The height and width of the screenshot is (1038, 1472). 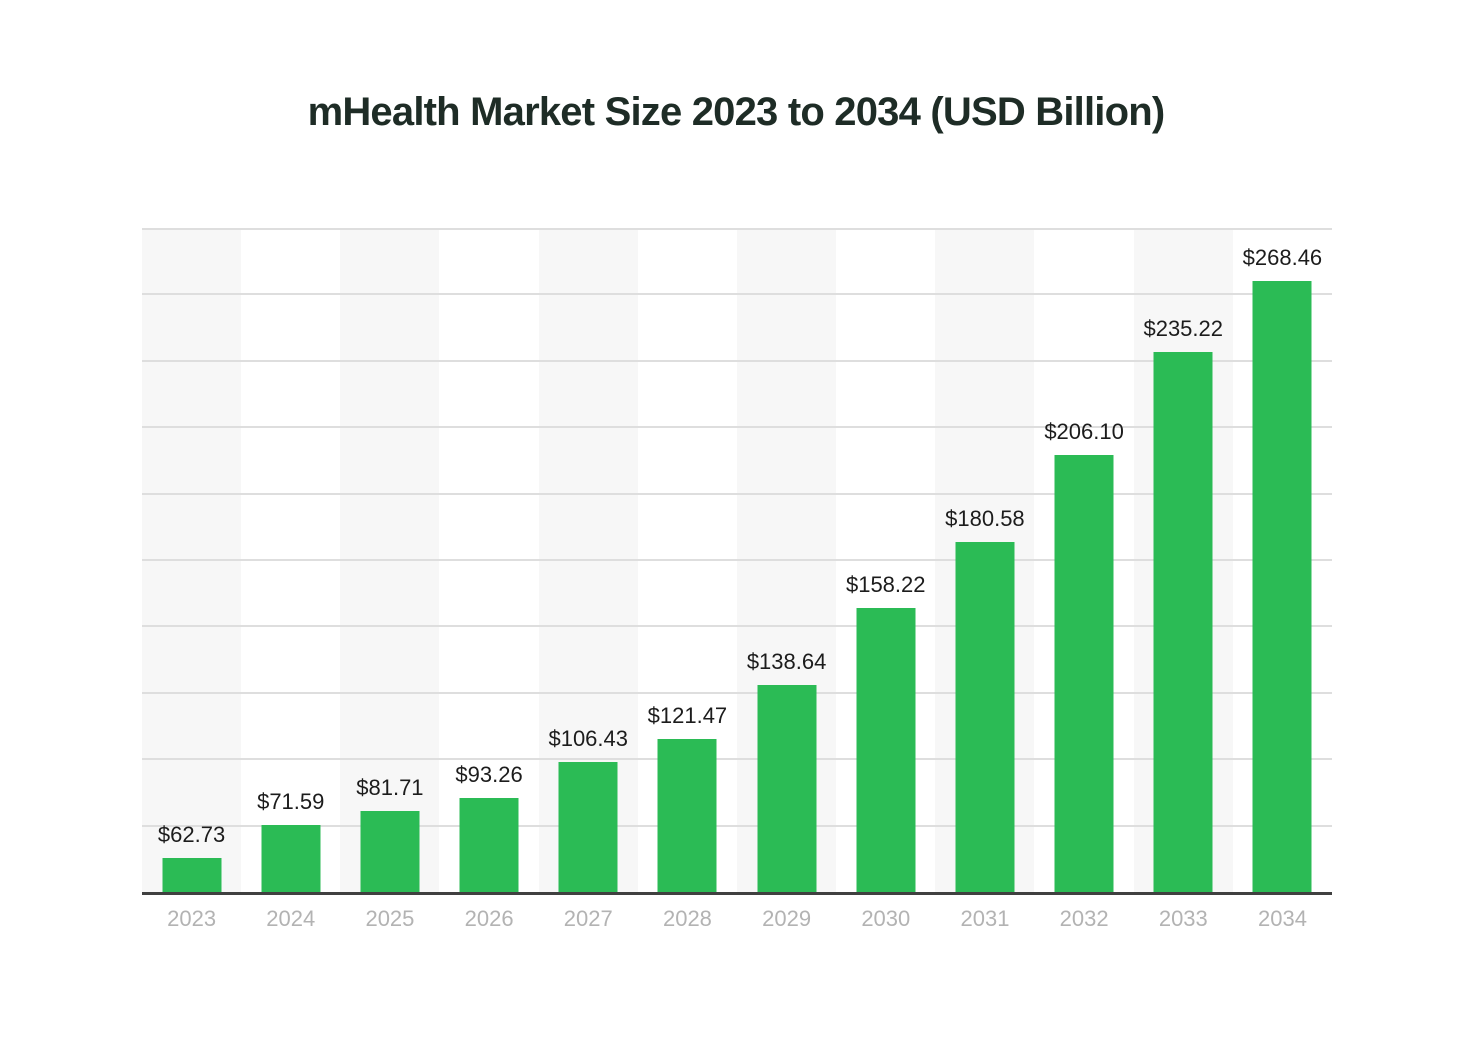 I want to click on bar-2023, so click(x=192, y=875).